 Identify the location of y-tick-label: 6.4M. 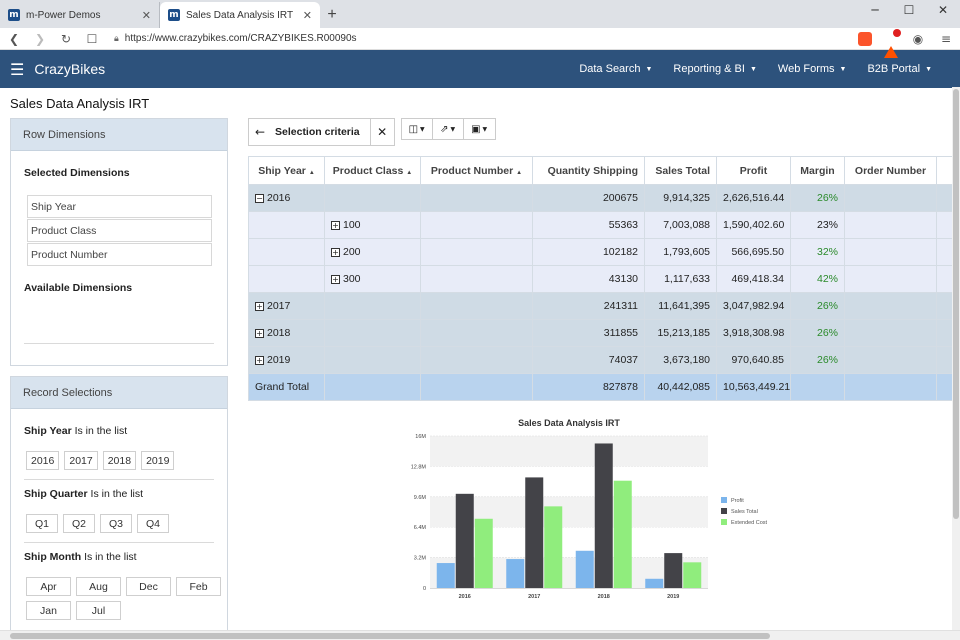
(420, 528).